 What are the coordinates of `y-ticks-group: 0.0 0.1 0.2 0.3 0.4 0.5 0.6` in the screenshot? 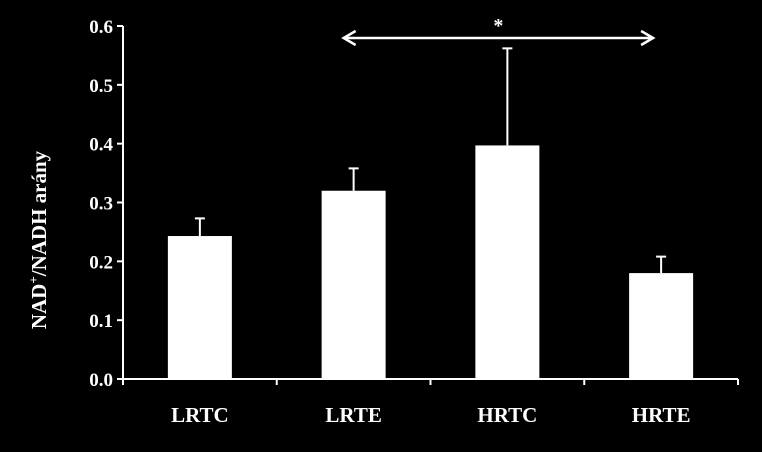 It's located at (106, 204).